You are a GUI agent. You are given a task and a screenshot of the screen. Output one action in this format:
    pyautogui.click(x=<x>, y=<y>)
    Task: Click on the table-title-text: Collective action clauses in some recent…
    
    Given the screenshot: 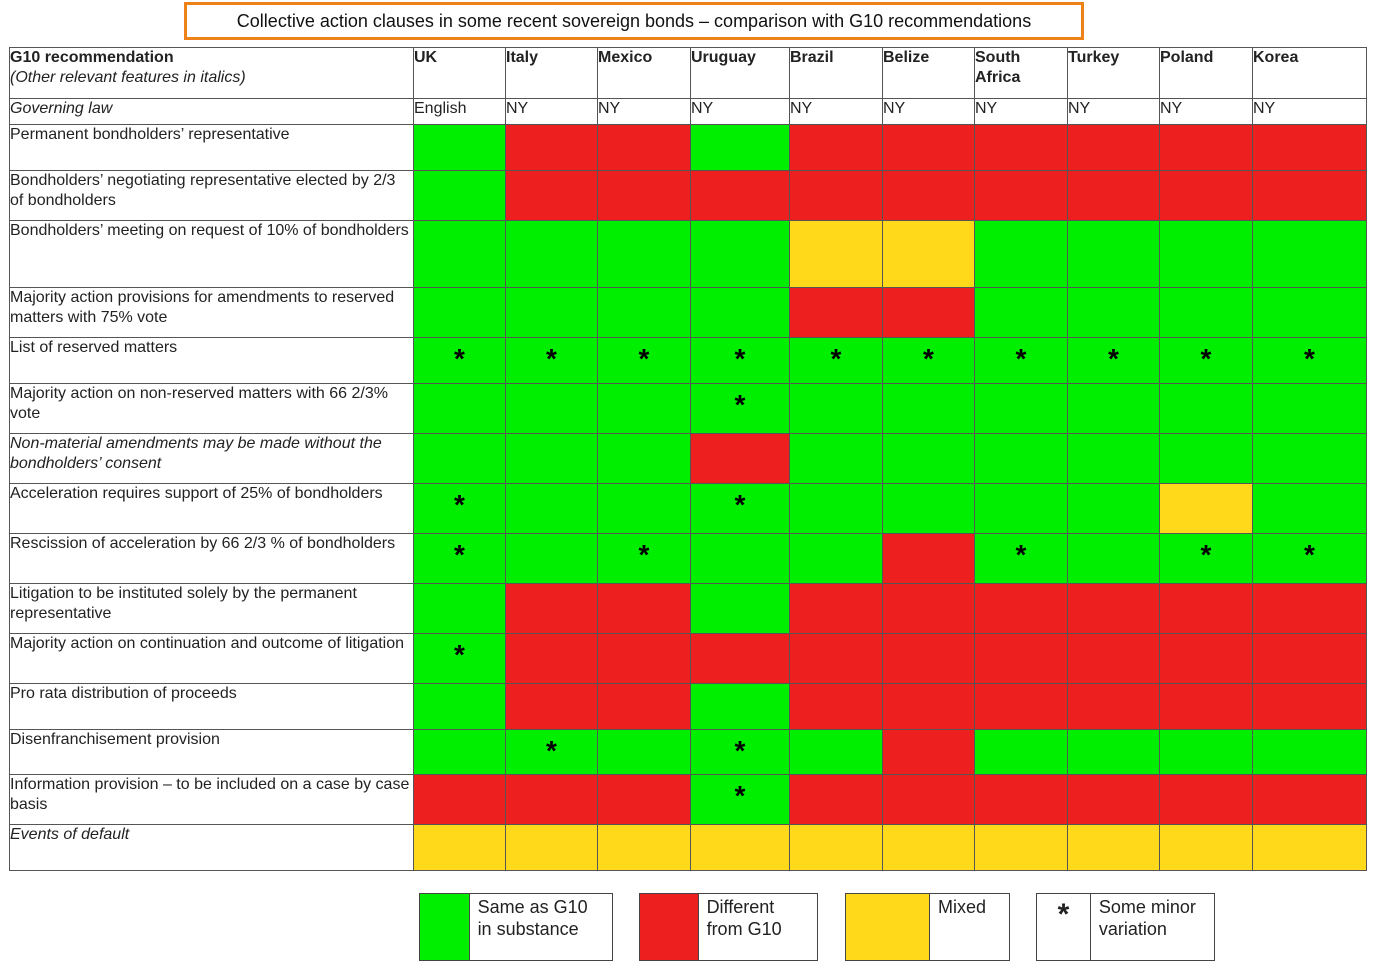 What is the action you would take?
    pyautogui.click(x=634, y=20)
    